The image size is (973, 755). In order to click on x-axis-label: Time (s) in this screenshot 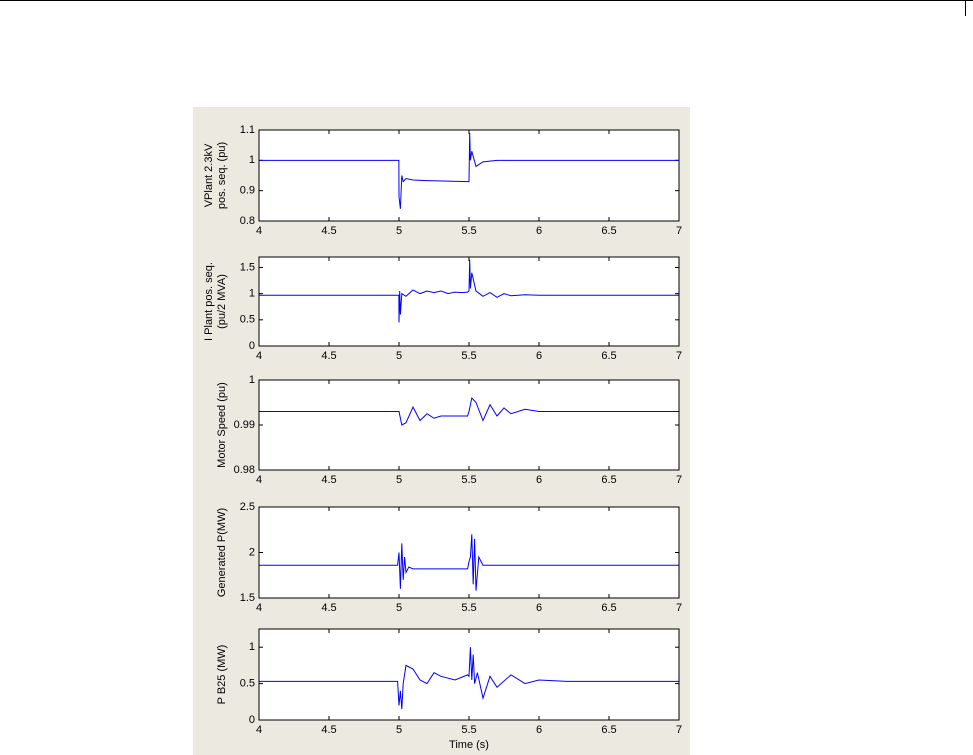, I will do `click(469, 745)`.